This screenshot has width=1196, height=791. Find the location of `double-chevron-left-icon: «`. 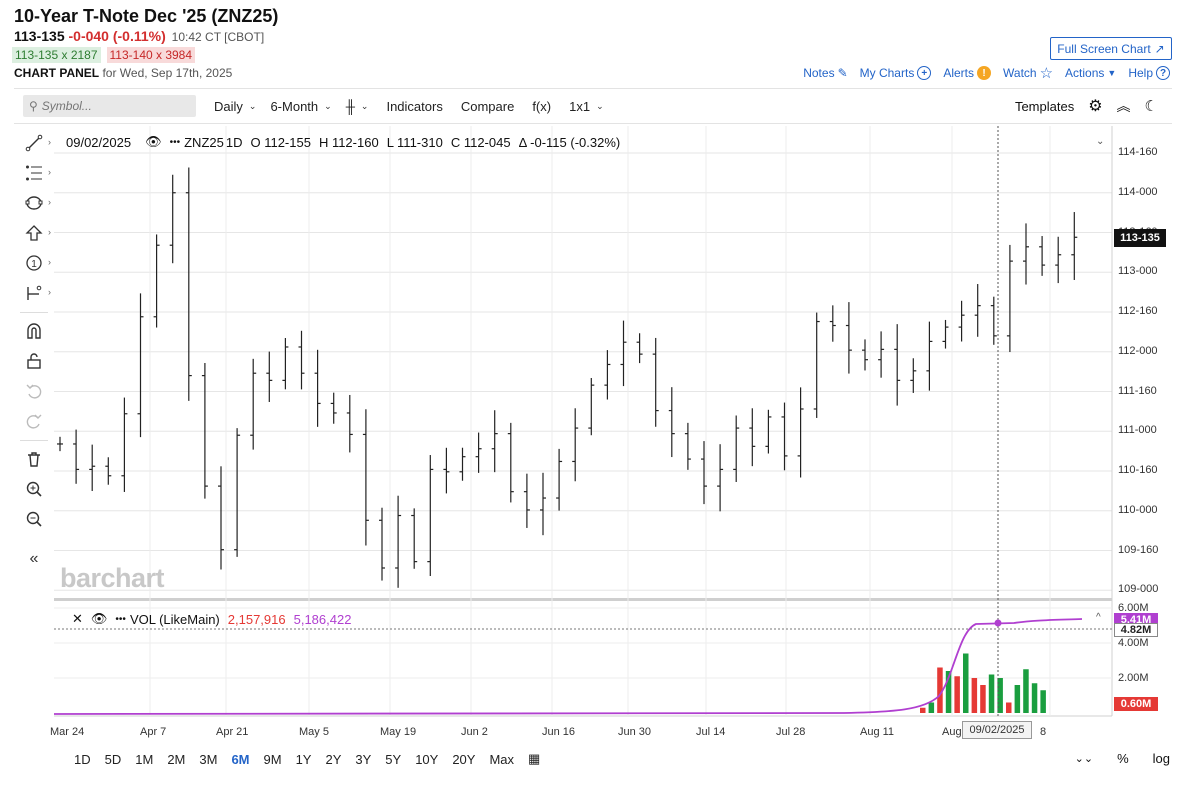

double-chevron-left-icon: « is located at coordinates (34, 558).